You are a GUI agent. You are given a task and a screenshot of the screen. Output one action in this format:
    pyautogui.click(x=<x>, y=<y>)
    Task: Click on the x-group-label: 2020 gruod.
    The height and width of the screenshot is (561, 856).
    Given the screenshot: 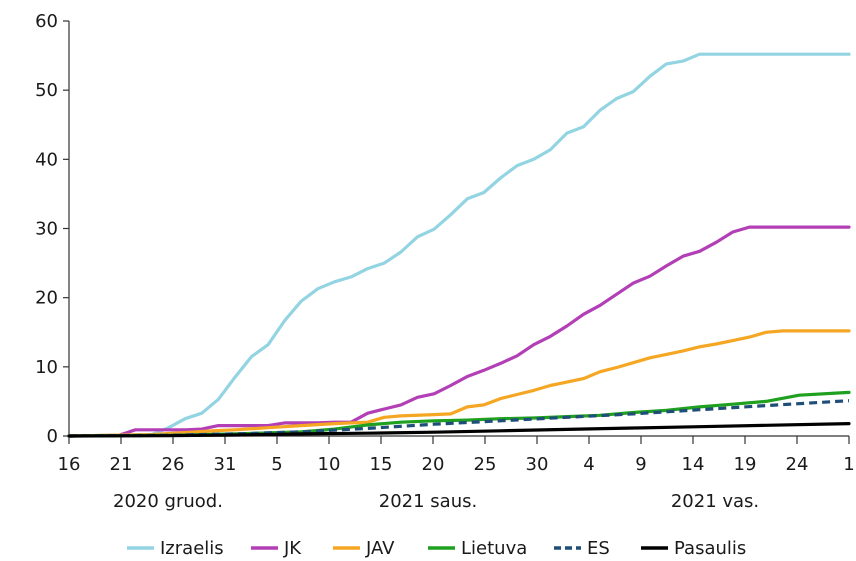 What is the action you would take?
    pyautogui.click(x=168, y=501)
    